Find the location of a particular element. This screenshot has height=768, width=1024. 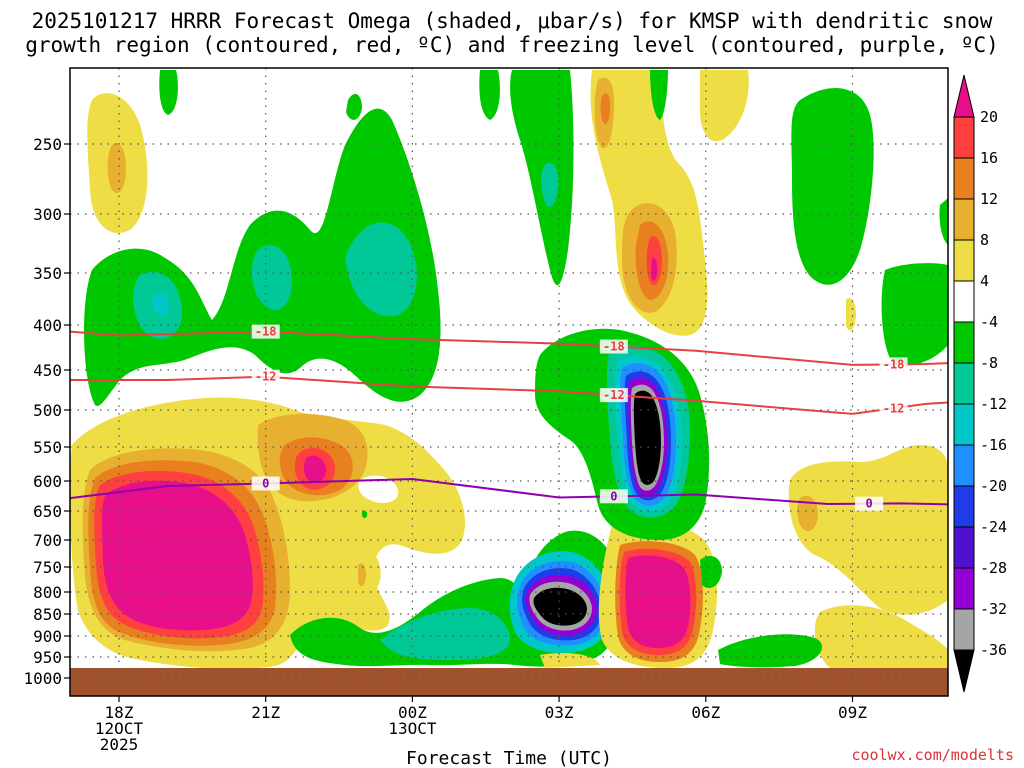

x-axis-label: Forecast Time (UTC) is located at coordinates (509, 758).